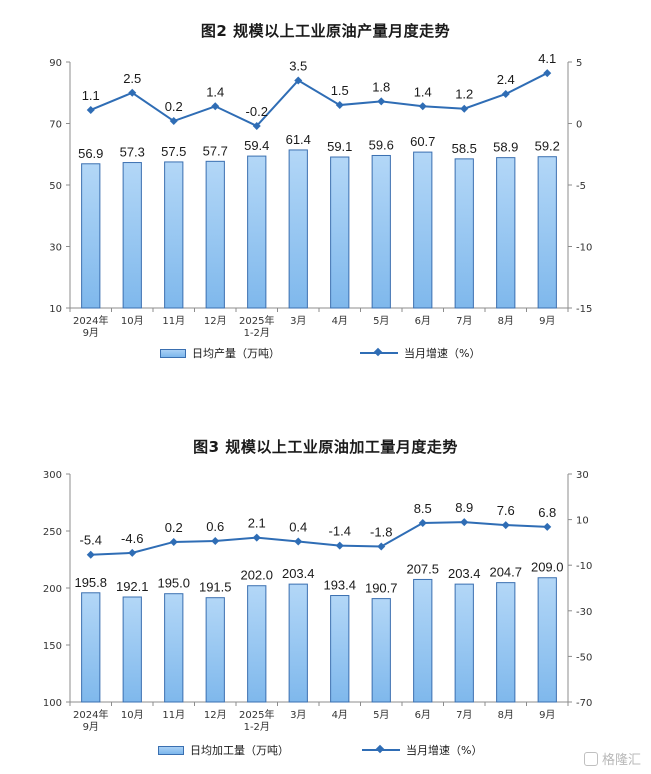  What do you see at coordinates (584, 657) in the screenshot?
I see `right-tick-label: -50` at bounding box center [584, 657].